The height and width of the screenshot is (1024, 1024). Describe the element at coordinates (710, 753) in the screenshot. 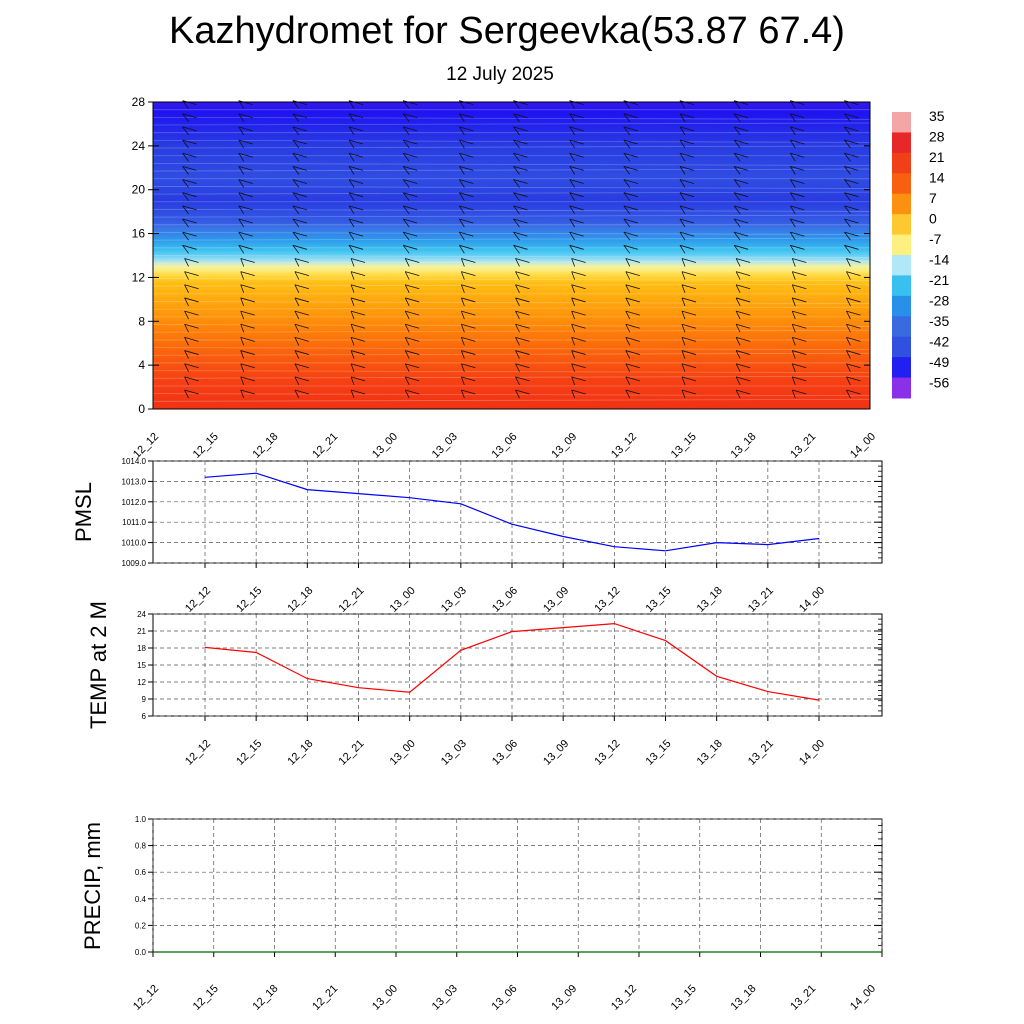

I see `x-tick-label: 13_18` at that location.